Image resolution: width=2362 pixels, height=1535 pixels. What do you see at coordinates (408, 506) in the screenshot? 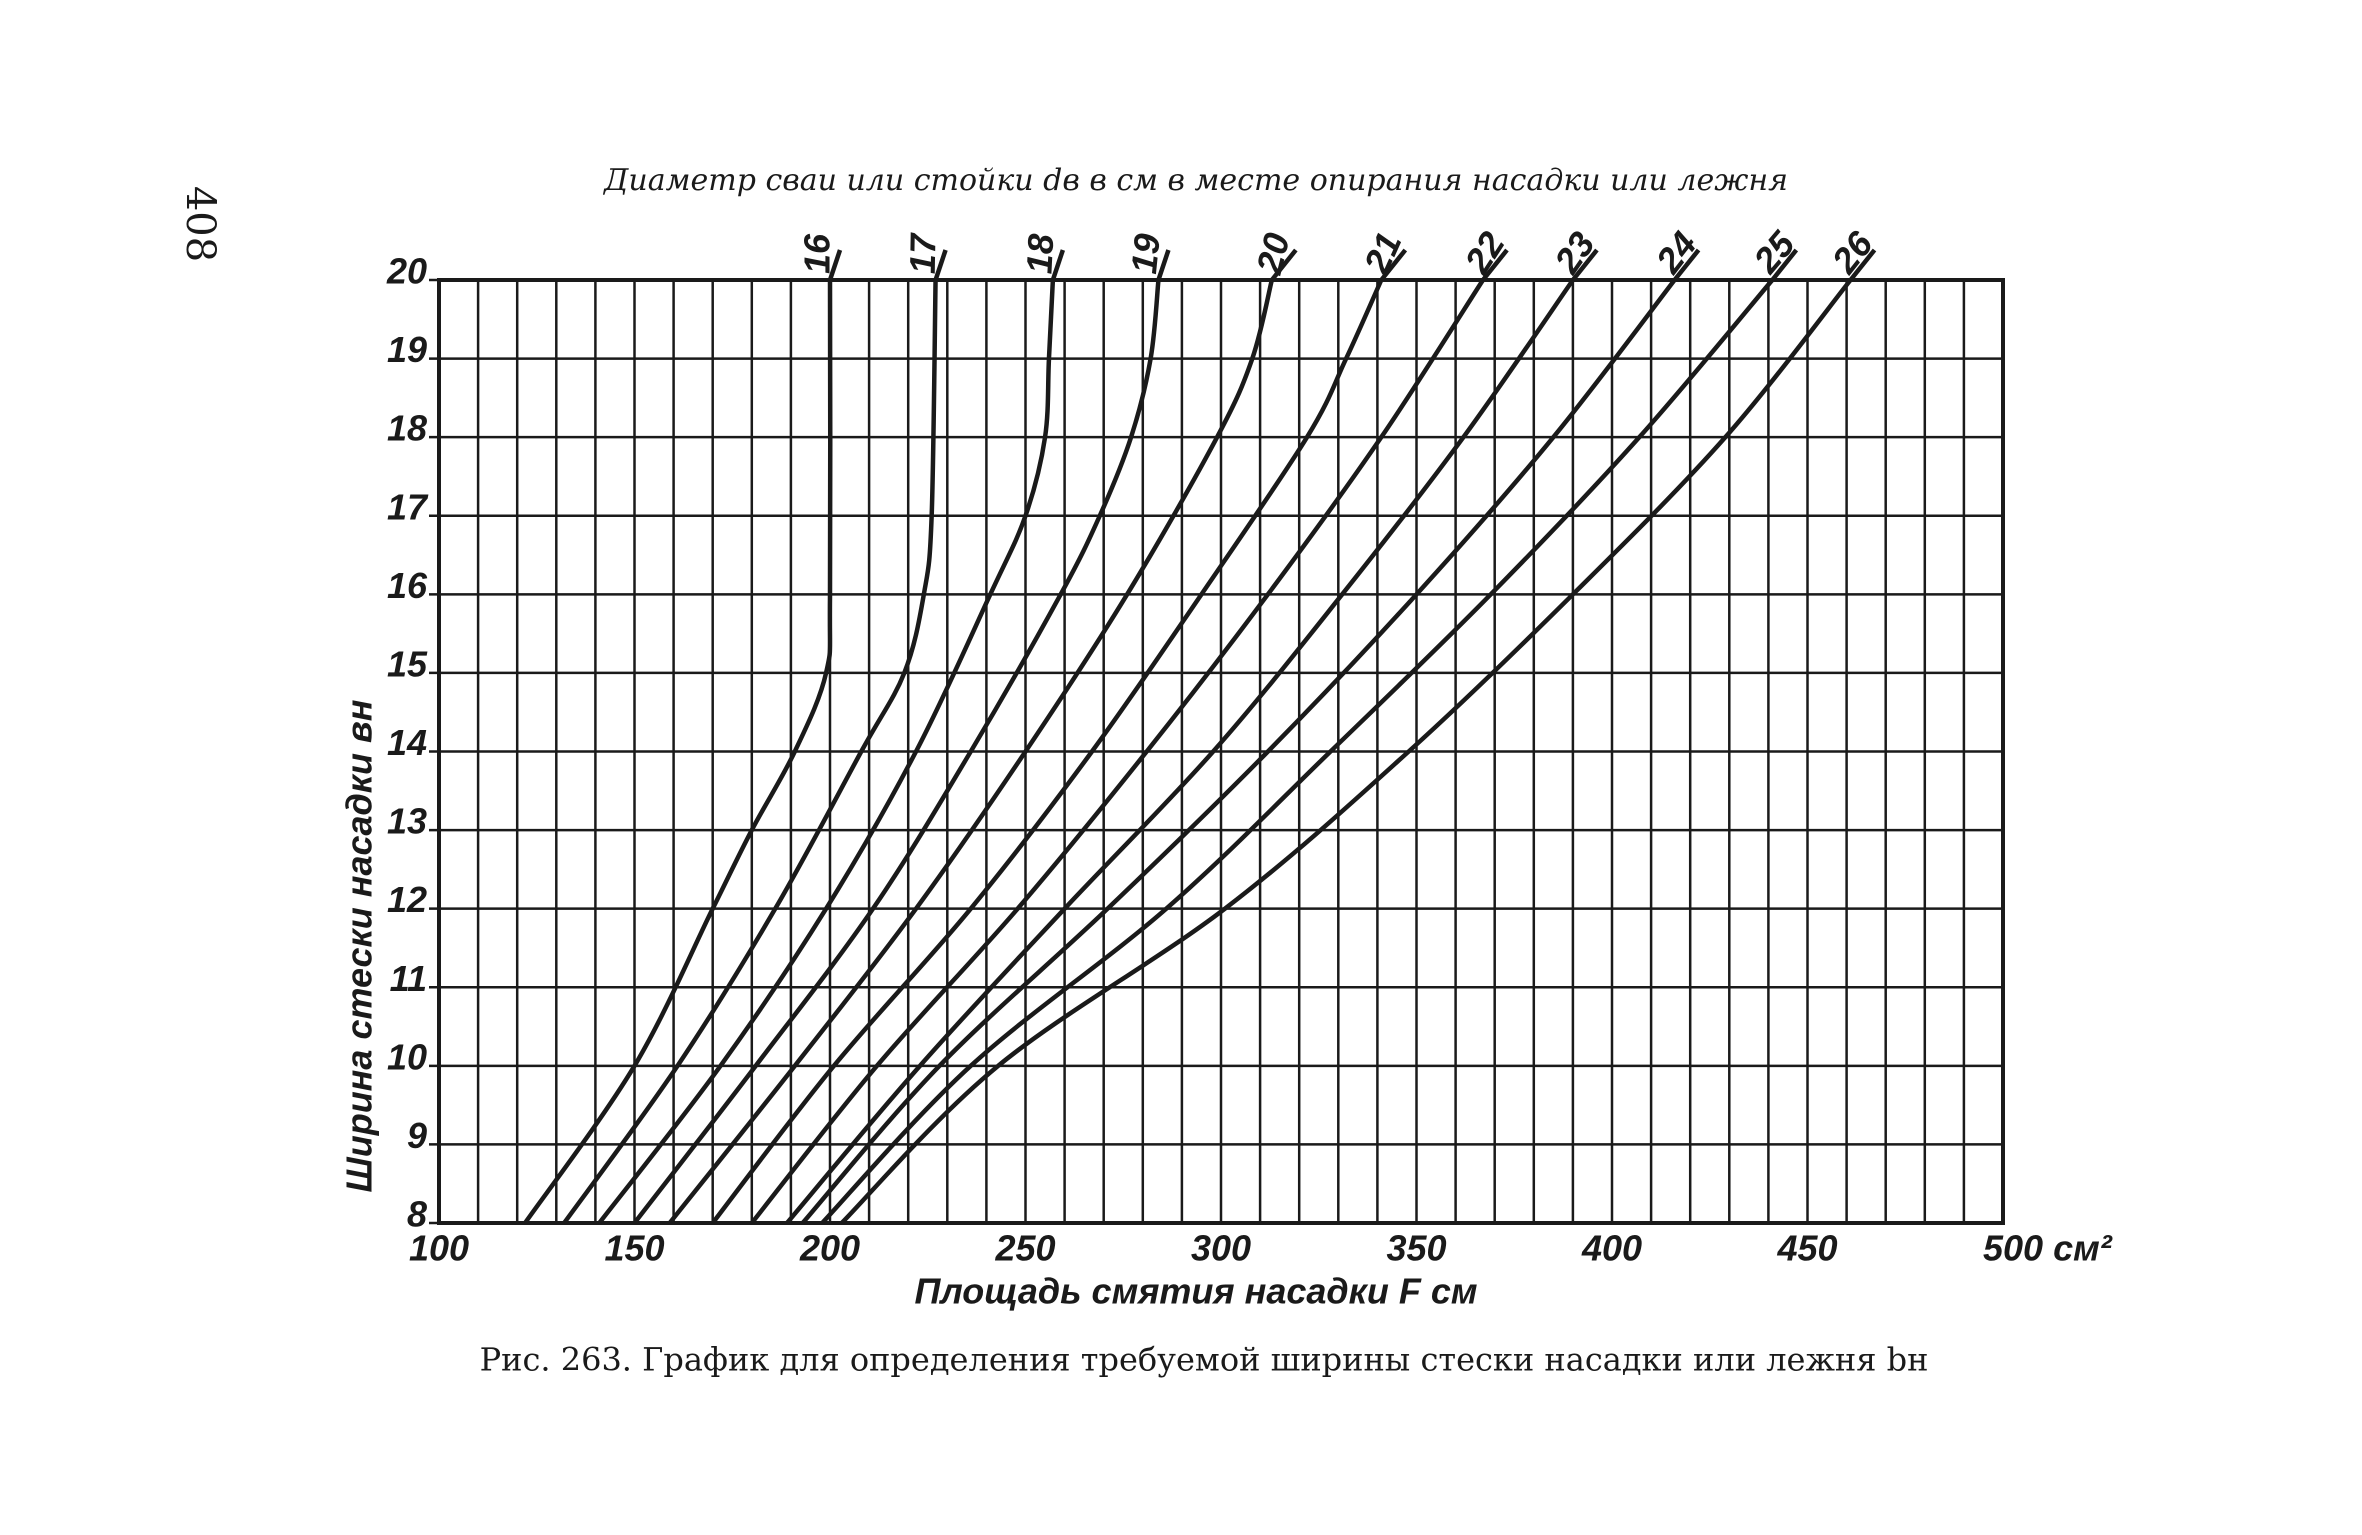
I see `y-tick-label: 17` at bounding box center [408, 506].